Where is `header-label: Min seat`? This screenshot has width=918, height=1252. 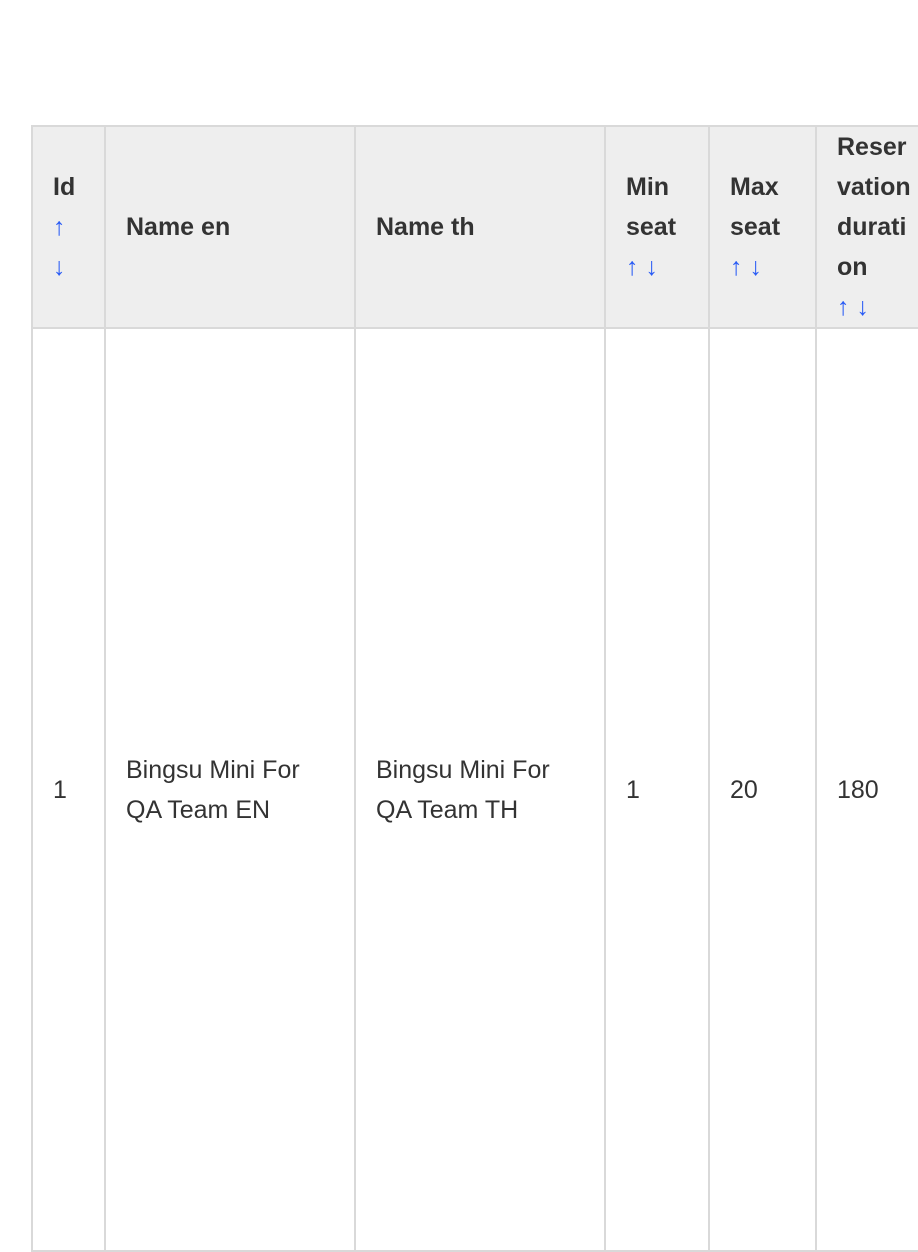
header-label: Min seat is located at coordinates (651, 207).